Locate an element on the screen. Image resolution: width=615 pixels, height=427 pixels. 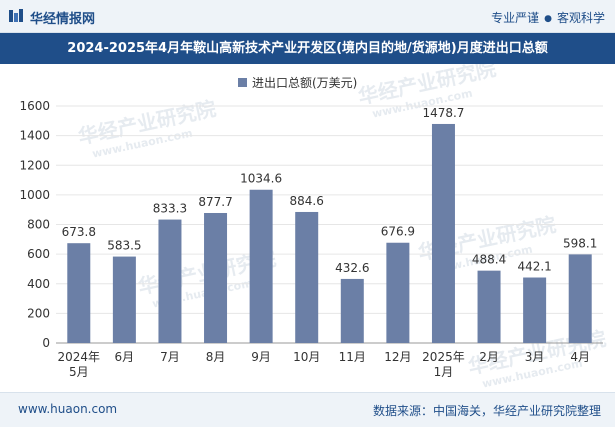
y-tick-label: 0 is located at coordinates (46, 343).